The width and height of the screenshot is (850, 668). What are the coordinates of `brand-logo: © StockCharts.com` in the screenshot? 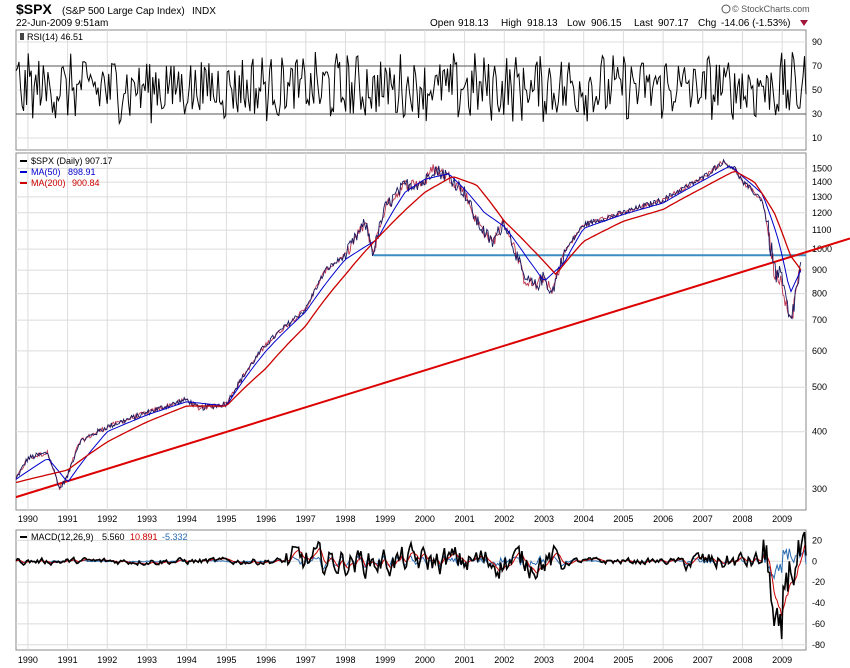 It's located at (765, 9).